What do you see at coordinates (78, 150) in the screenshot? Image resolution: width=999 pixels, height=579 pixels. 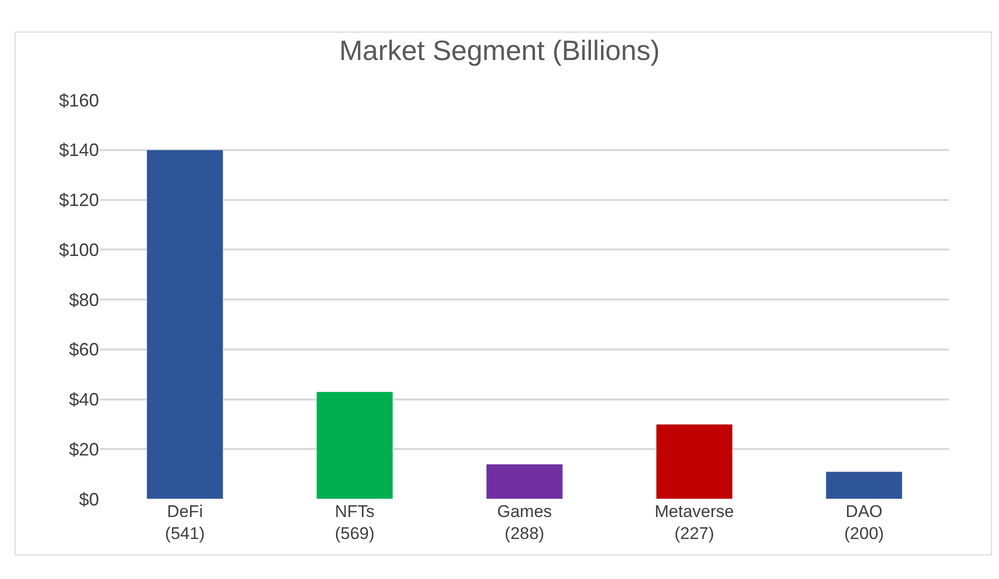 I see `y-tick-label: $140` at bounding box center [78, 150].